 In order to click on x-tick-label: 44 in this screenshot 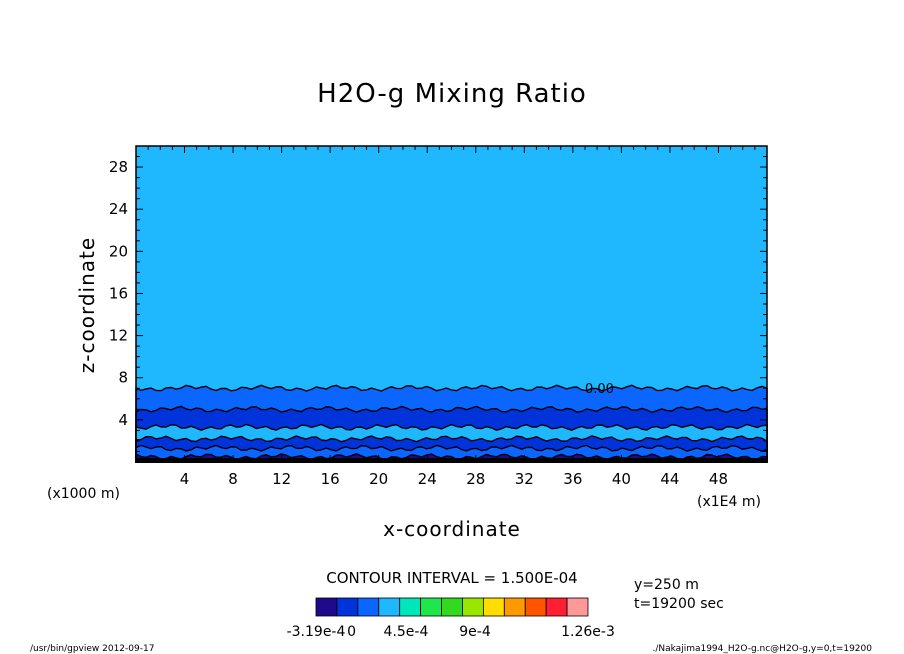, I will do `click(669, 479)`.